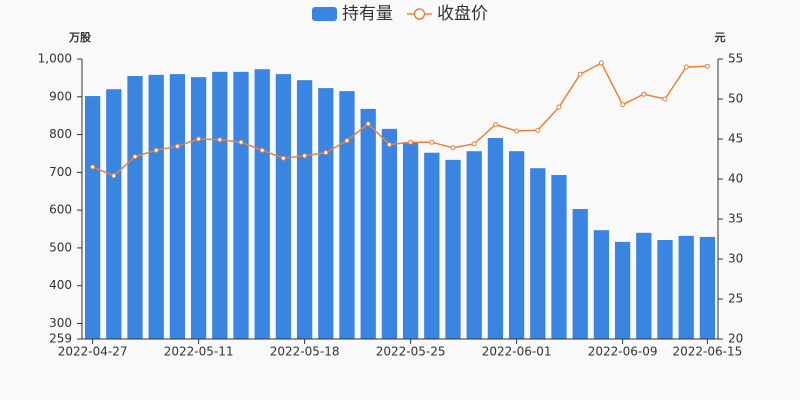 The width and height of the screenshot is (800, 400). Describe the element at coordinates (462, 14) in the screenshot. I see `legend-label: 收盘价` at that location.